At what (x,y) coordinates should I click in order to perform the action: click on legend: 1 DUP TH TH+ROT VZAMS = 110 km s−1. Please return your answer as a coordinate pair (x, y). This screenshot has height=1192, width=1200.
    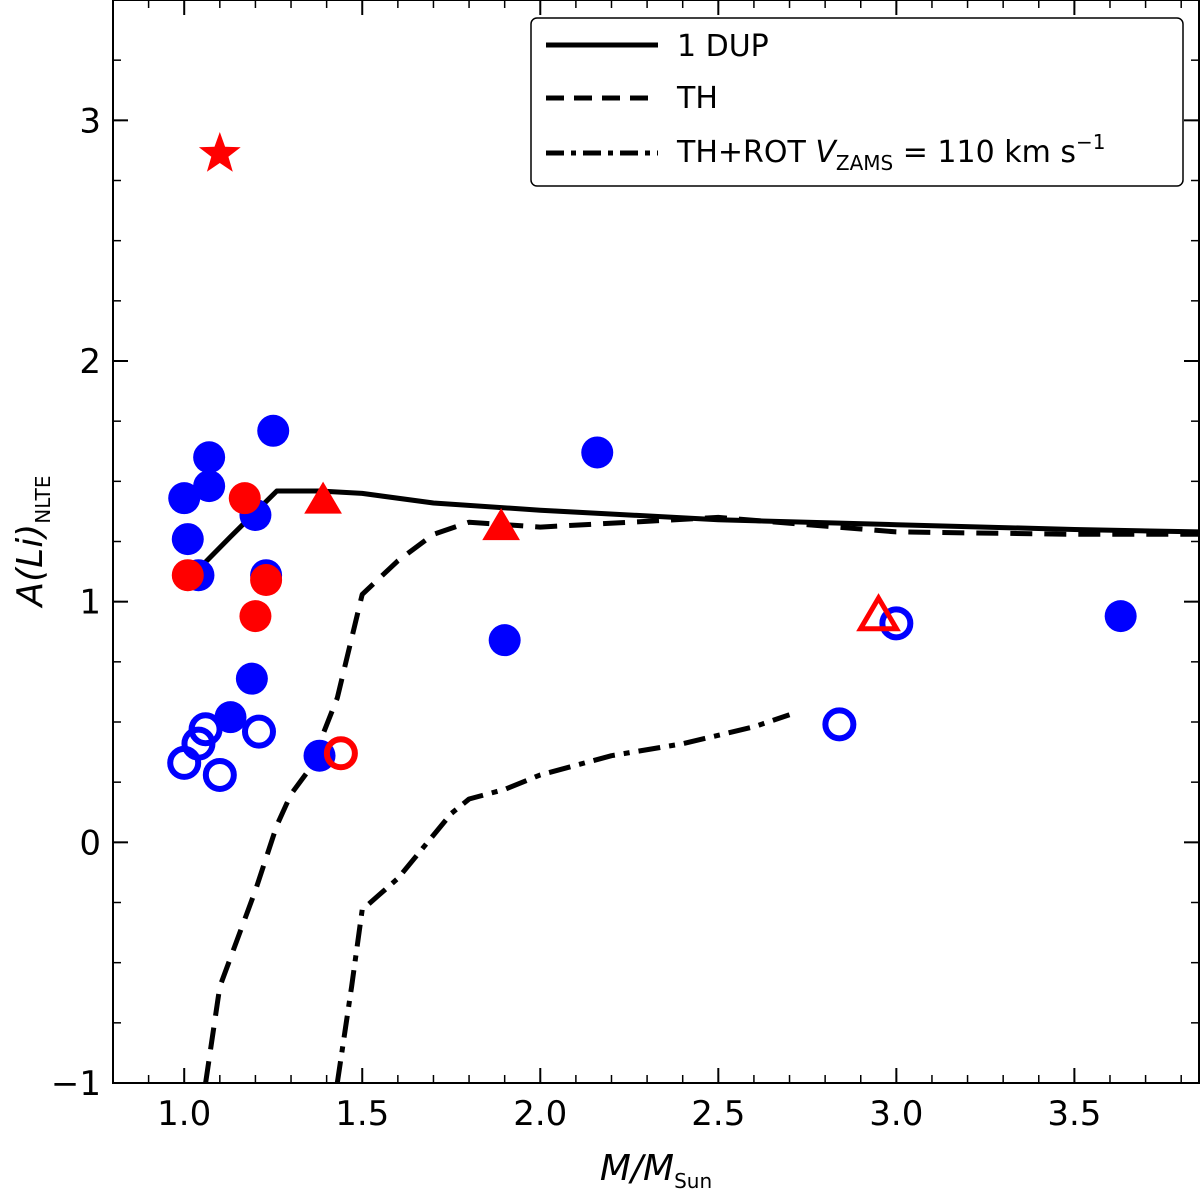
    Looking at the image, I should click on (857, 102).